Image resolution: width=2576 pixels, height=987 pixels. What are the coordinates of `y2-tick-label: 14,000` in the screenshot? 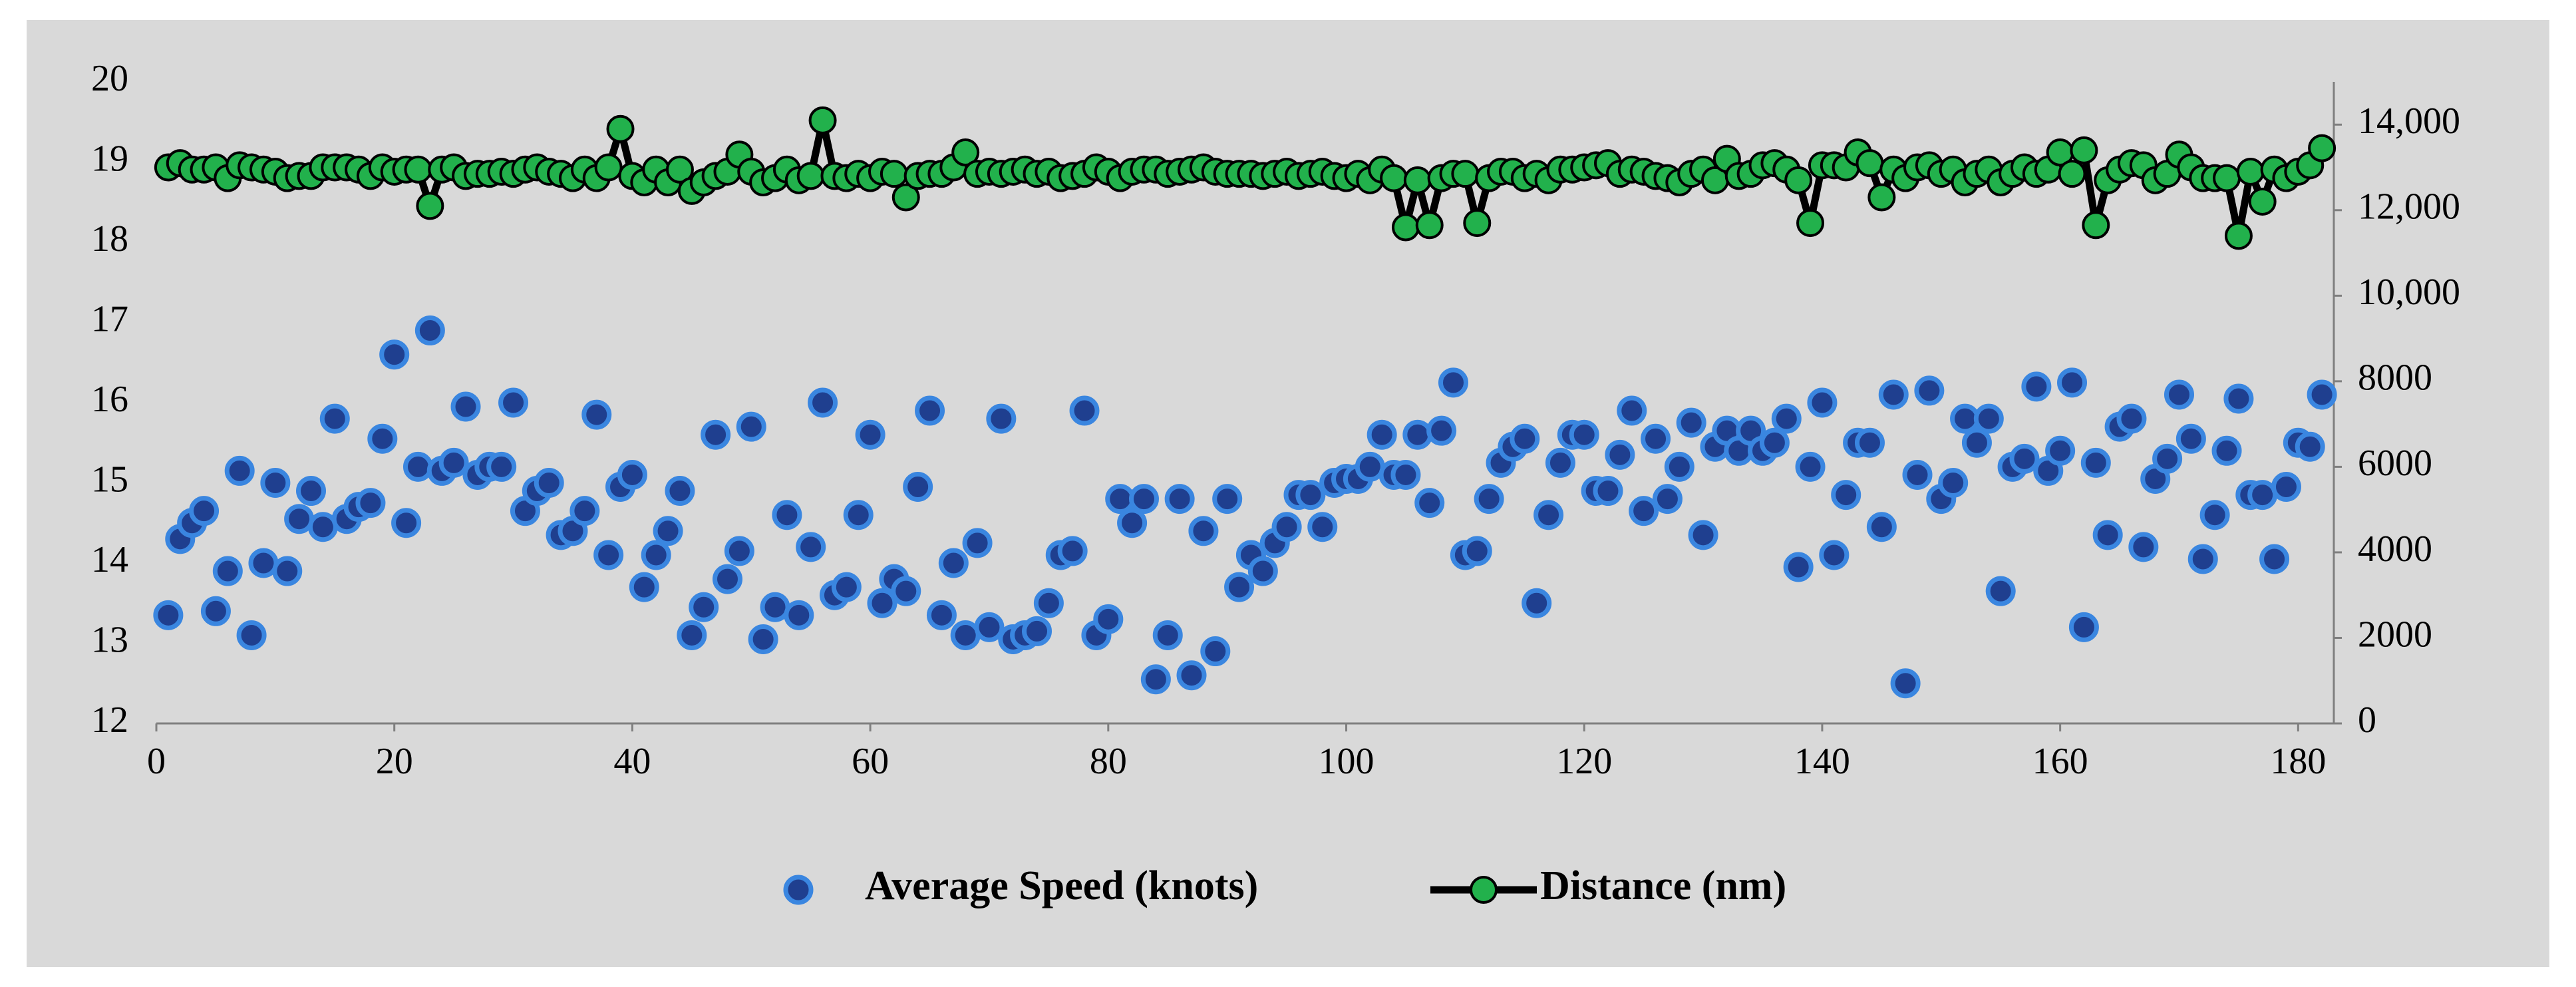 It's located at (2409, 121).